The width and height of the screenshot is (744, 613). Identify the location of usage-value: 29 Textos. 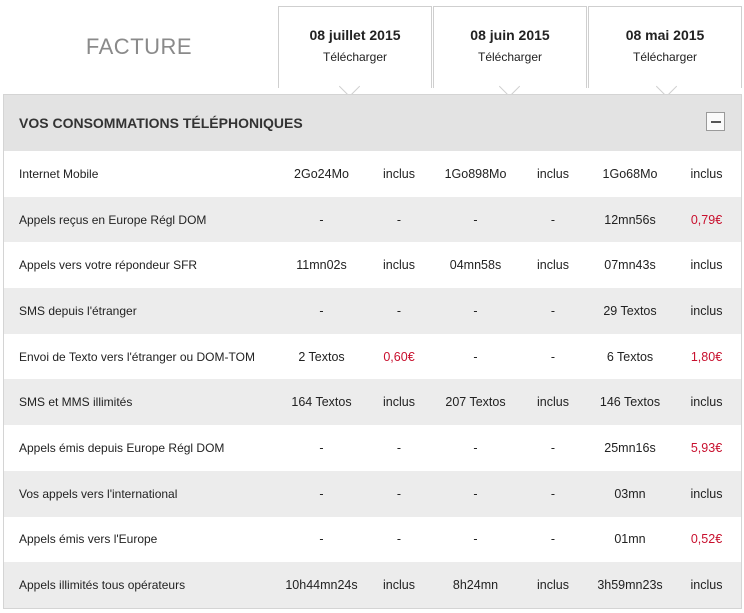
(630, 311).